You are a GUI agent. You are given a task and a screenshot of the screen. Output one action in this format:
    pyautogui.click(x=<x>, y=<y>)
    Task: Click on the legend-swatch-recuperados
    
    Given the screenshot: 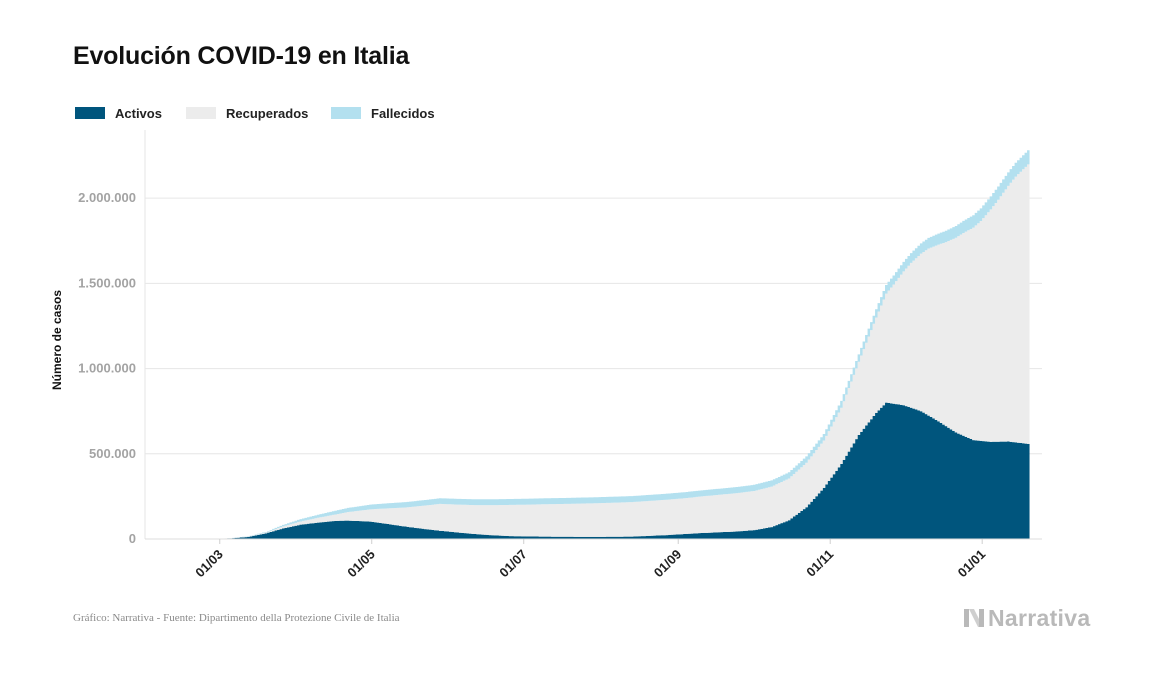 What is the action you would take?
    pyautogui.click(x=201, y=113)
    